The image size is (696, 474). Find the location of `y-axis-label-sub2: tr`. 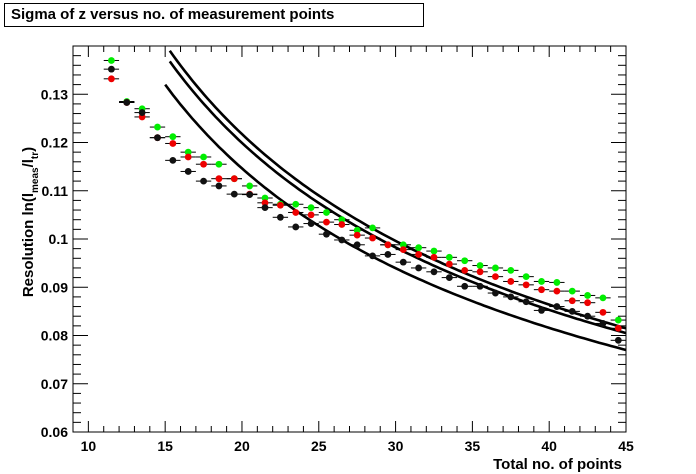

y-axis-label-sub2: tr is located at coordinates (35, 155).